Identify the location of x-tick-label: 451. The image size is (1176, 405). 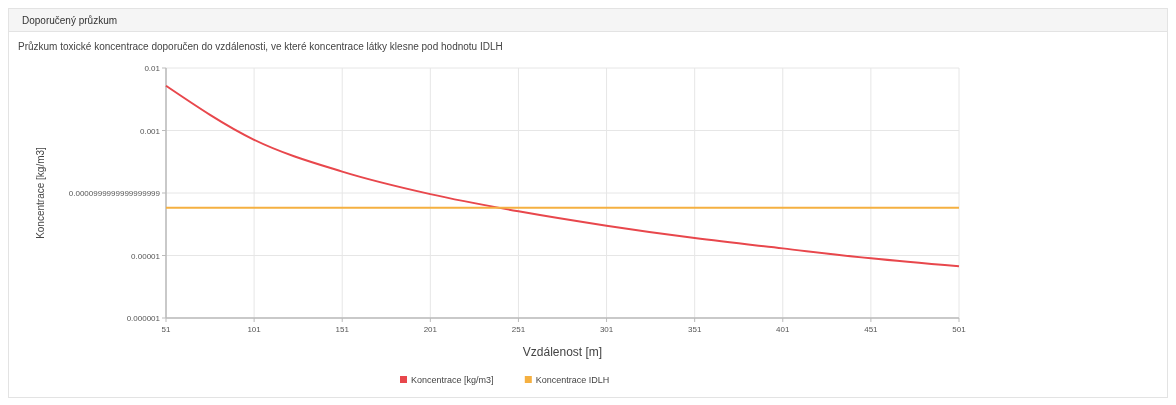
(871, 329).